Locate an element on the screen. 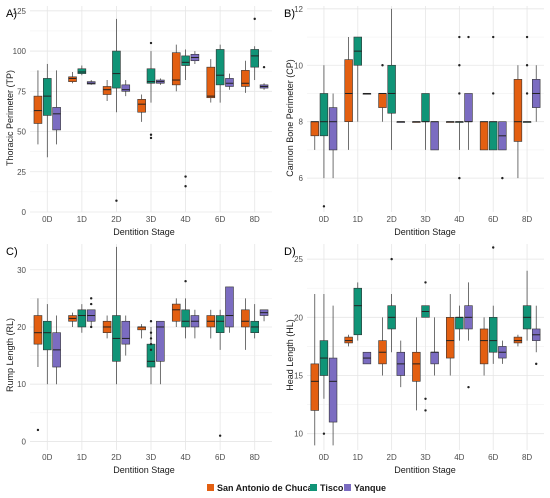  x-tick-label: 4D is located at coordinates (459, 457).